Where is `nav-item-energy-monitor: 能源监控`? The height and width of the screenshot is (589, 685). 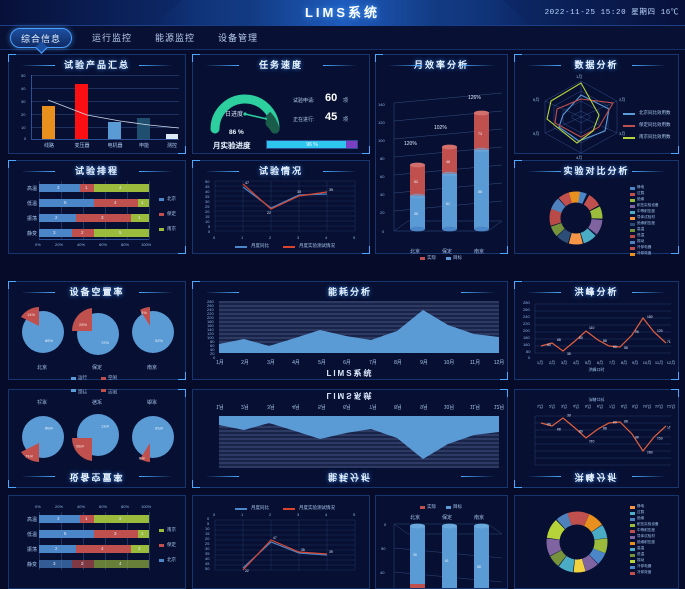
nav-item-energy-monitor: 能源监控 is located at coordinates (175, 38).